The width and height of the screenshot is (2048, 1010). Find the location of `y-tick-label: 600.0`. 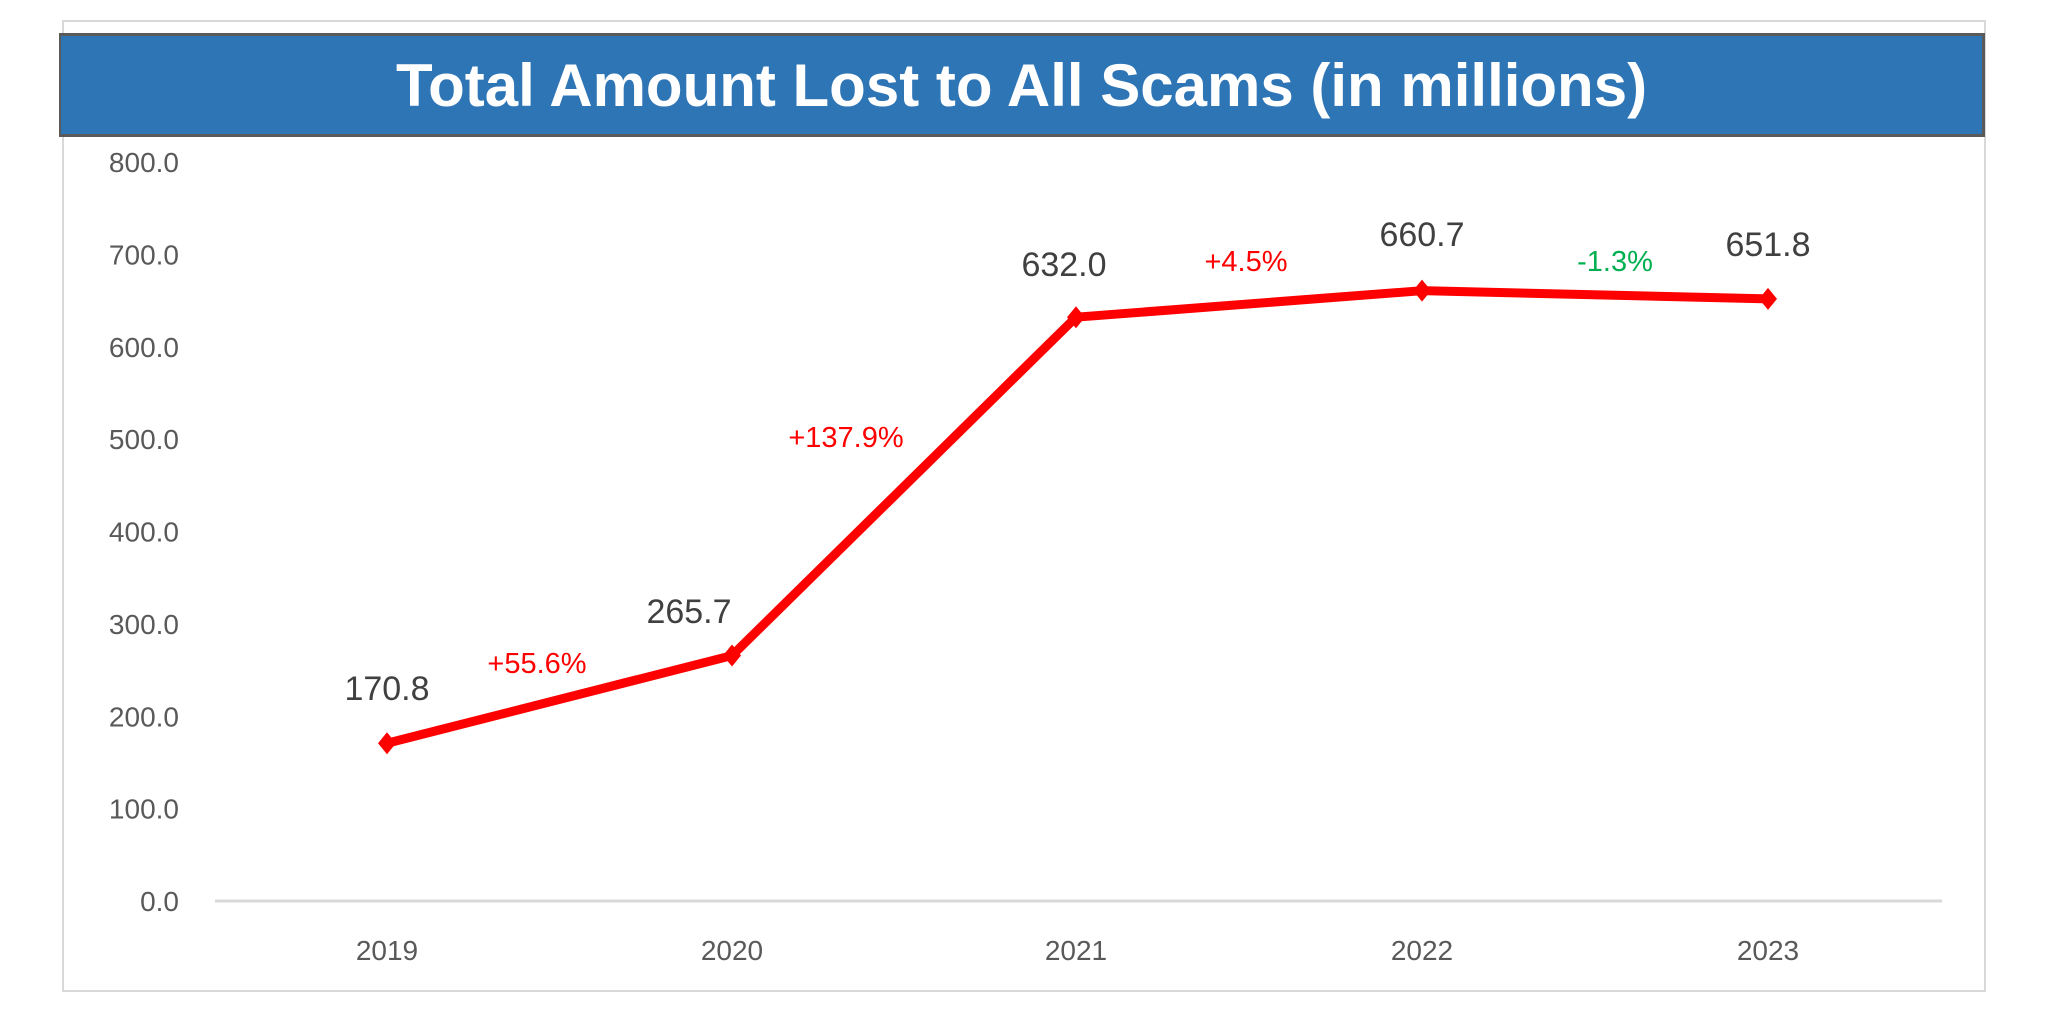

y-tick-label: 600.0 is located at coordinates (144, 347).